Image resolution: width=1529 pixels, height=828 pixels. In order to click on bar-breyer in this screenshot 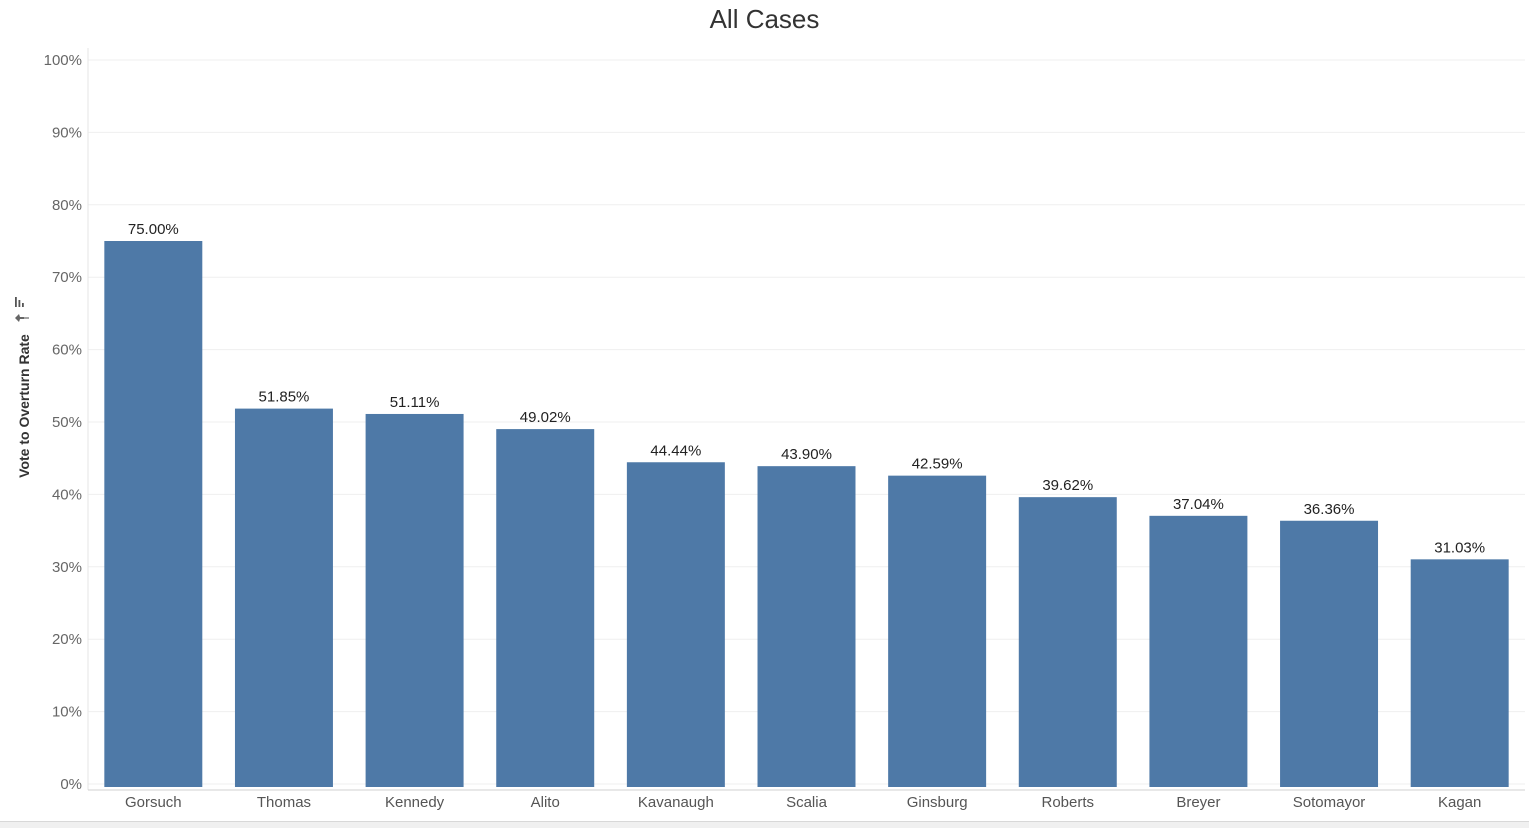, I will do `click(1198, 651)`.